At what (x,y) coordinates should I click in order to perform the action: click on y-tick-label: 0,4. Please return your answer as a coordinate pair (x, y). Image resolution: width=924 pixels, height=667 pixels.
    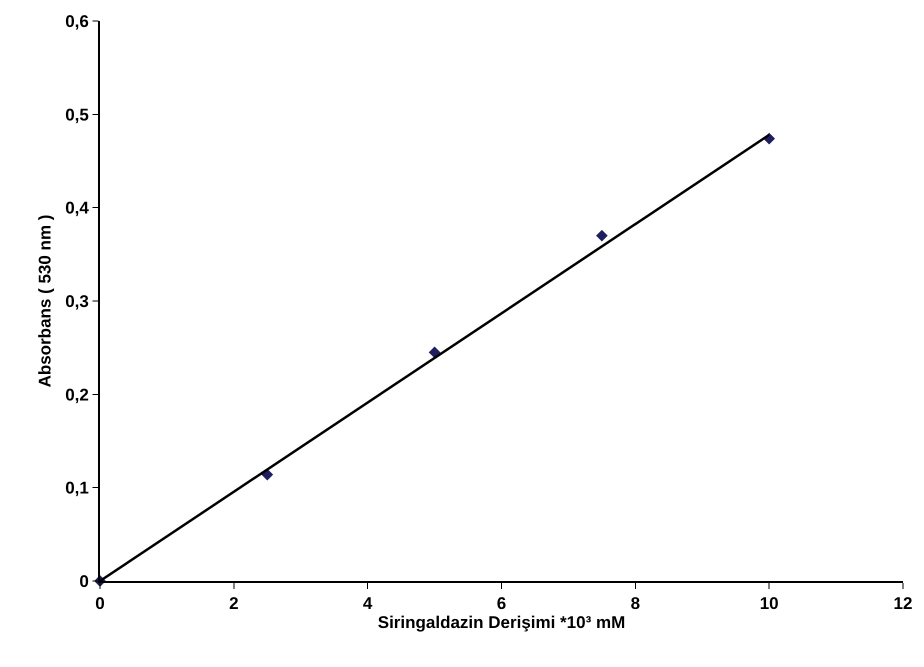
    Looking at the image, I should click on (77, 208).